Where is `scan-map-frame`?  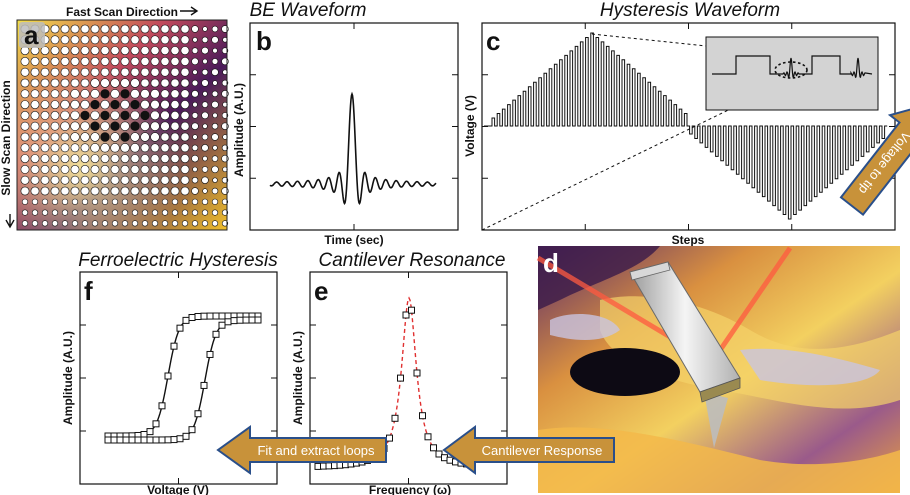
scan-map-frame is located at coordinates (122, 125).